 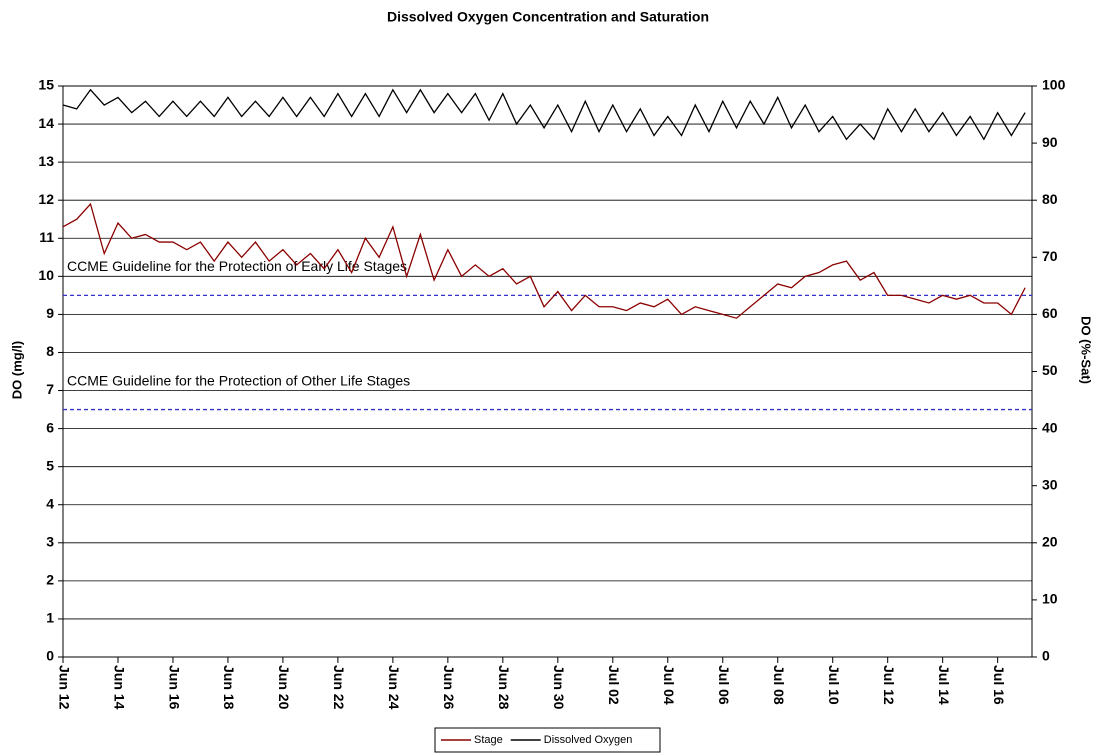 What do you see at coordinates (50, 313) in the screenshot?
I see `y-tick-label: 9` at bounding box center [50, 313].